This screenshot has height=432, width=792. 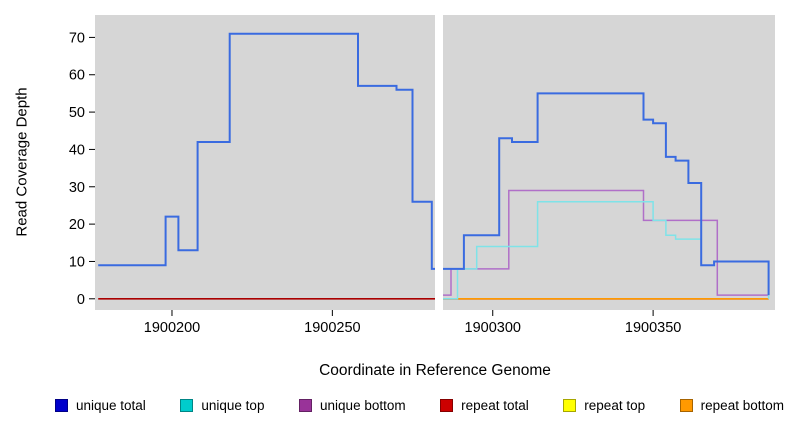 What do you see at coordinates (111, 405) in the screenshot?
I see `legend-label: unique total` at bounding box center [111, 405].